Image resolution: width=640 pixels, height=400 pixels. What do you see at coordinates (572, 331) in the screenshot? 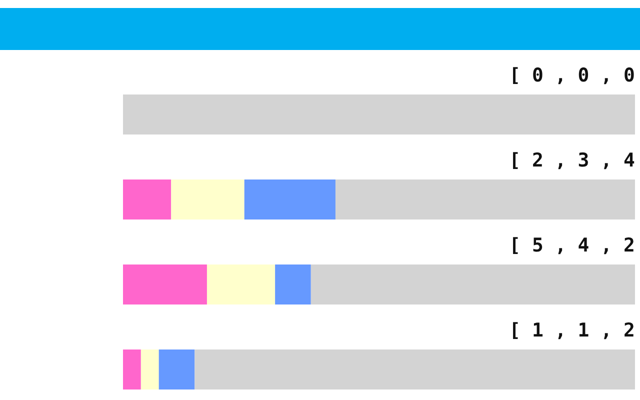
I see `annotation: [ 1 , 1 , 2` at bounding box center [572, 331].